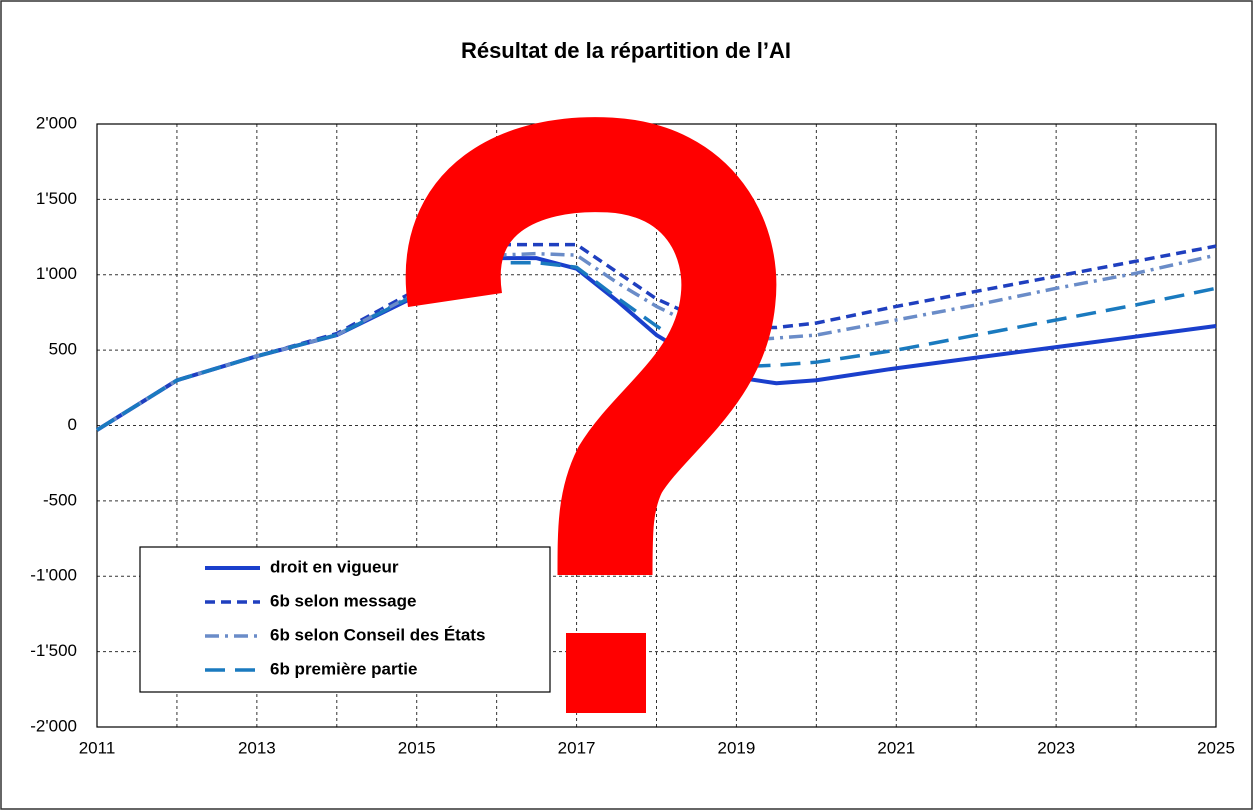 The height and width of the screenshot is (810, 1253). Describe the element at coordinates (737, 747) in the screenshot. I see `x-tick-label: 2019` at that location.